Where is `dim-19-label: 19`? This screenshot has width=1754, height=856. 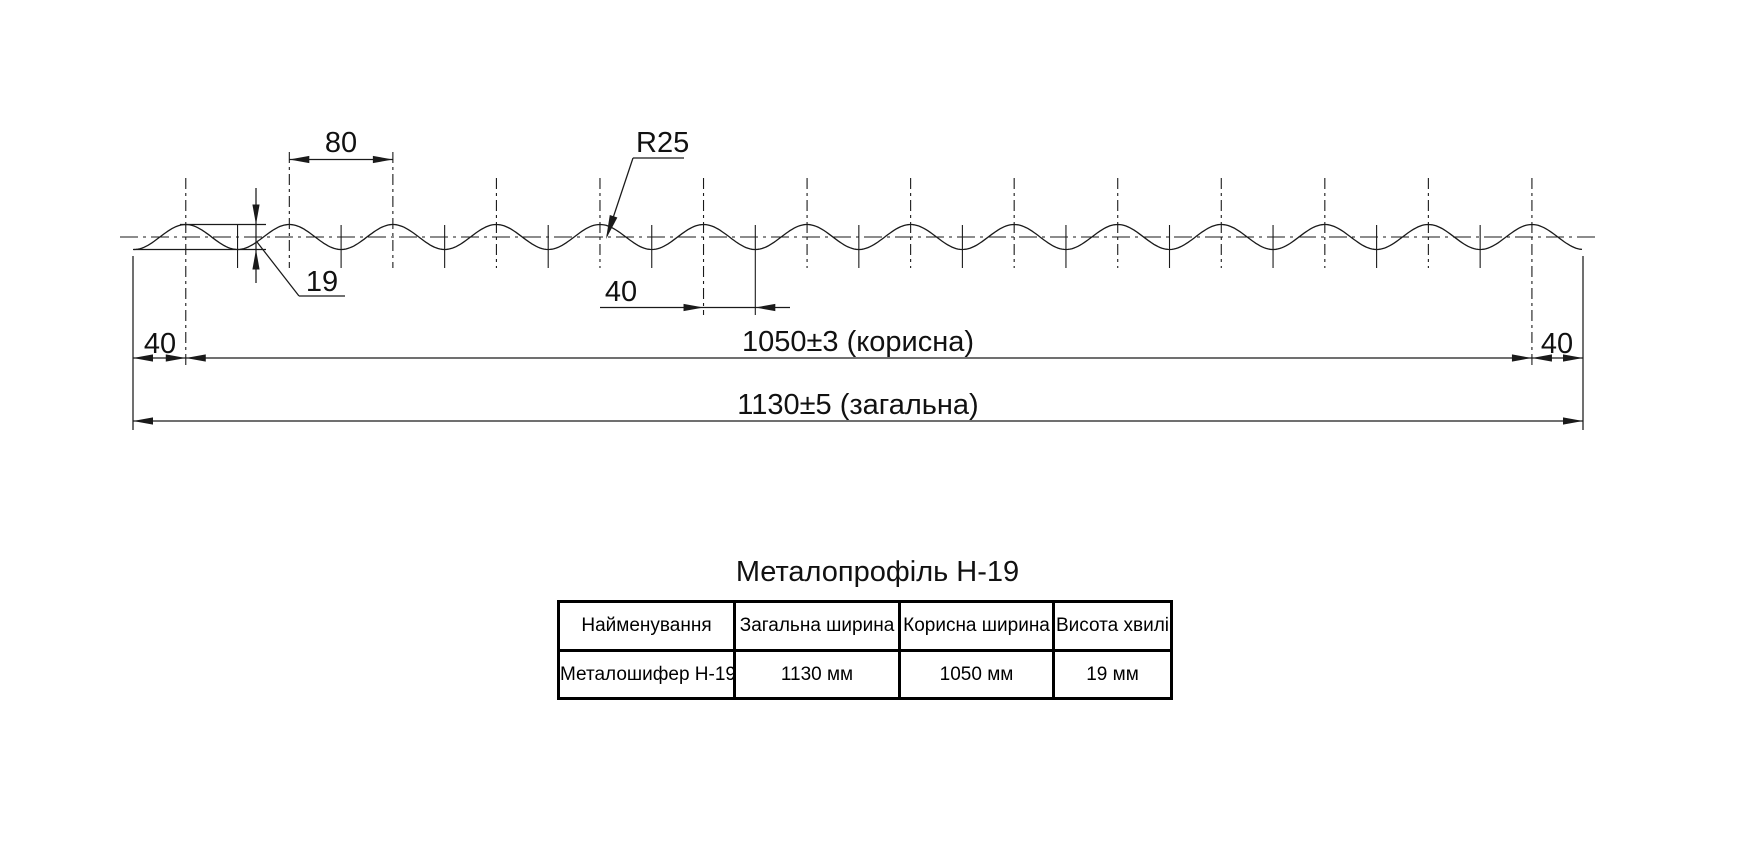 dim-19-label: 19 is located at coordinates (322, 282).